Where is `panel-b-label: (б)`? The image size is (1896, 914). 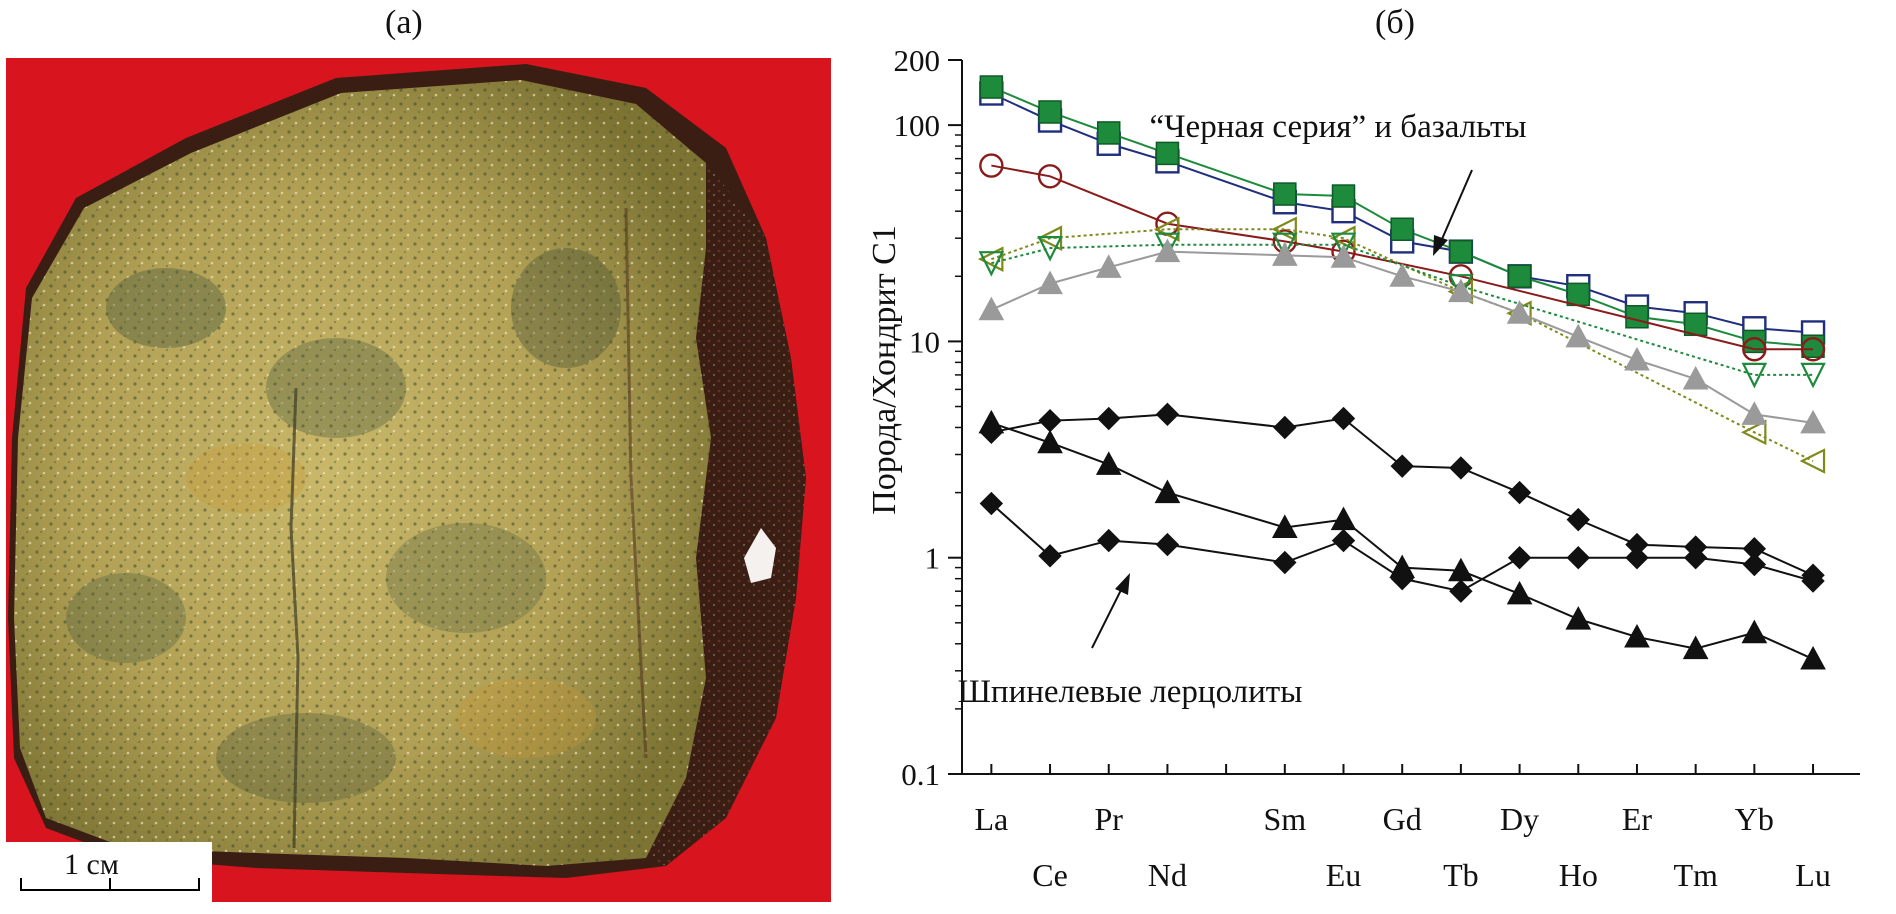 panel-b-label: (б) is located at coordinates (1395, 22).